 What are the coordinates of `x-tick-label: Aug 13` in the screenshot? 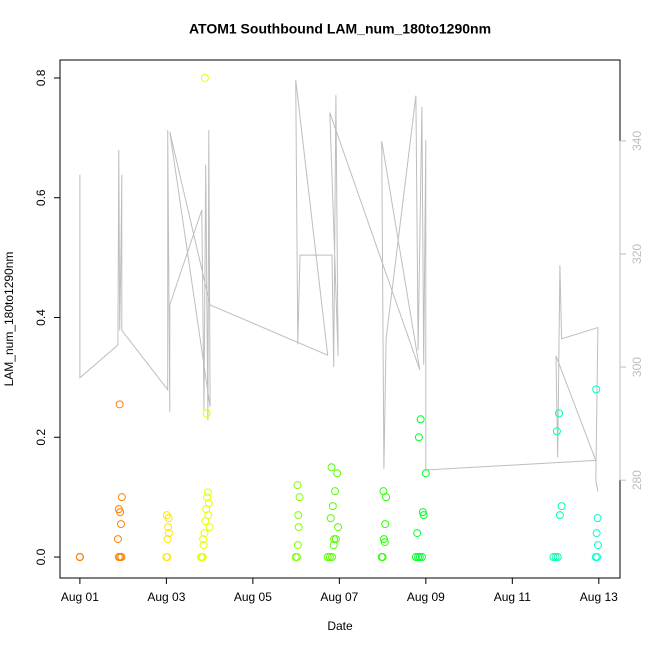 It's located at (599, 597).